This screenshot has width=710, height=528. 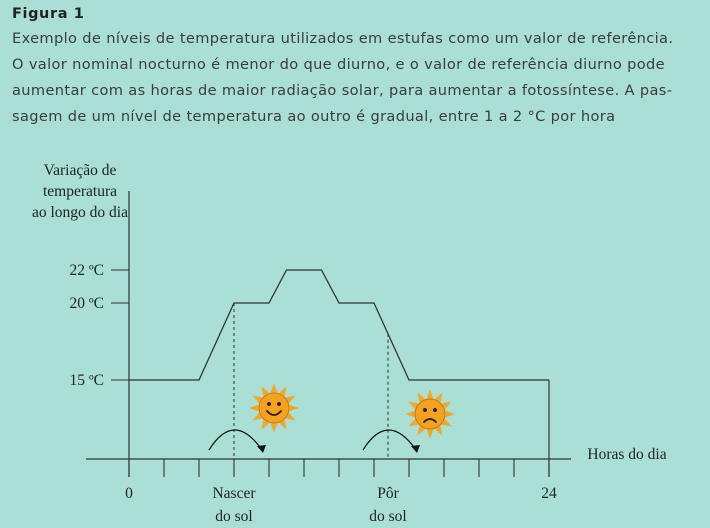 I want to click on y-axis-label: temperatura, so click(x=80, y=191).